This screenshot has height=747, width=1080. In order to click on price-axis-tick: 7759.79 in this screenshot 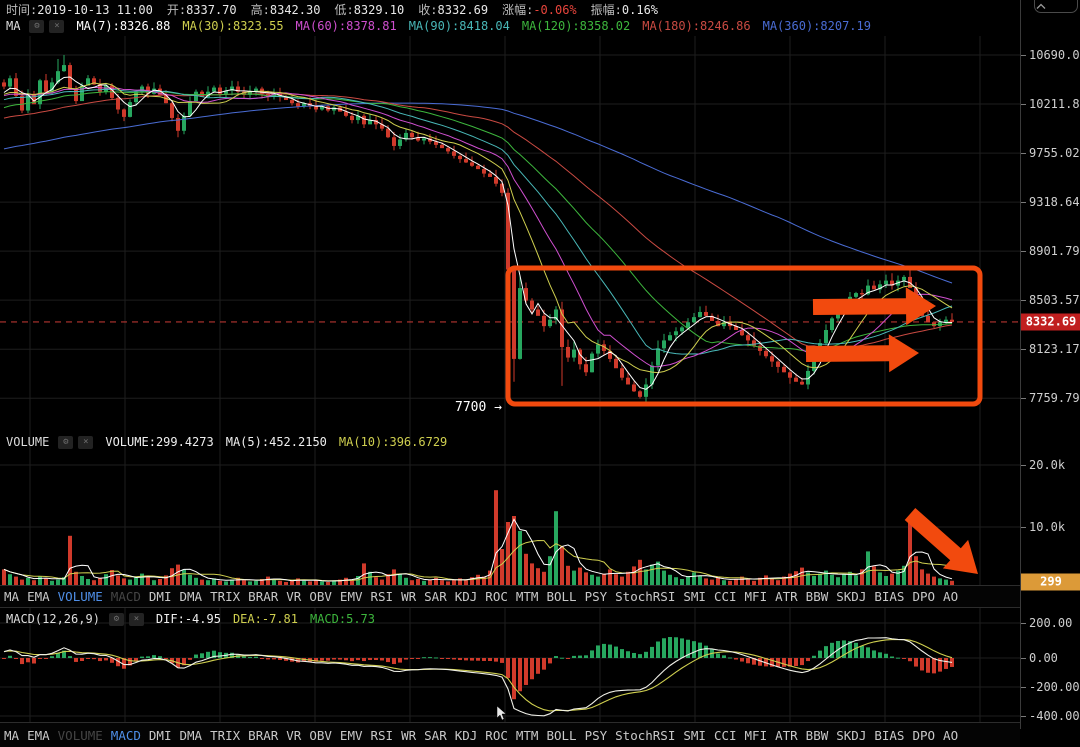, I will do `click(1050, 398)`.